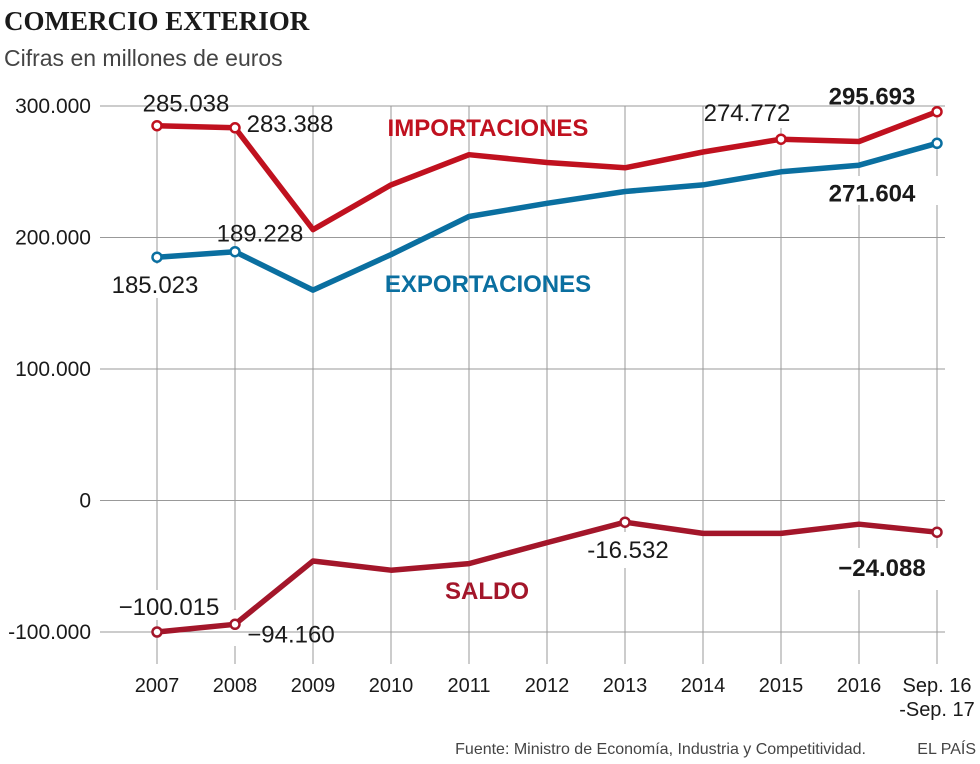 This screenshot has height=764, width=980. I want to click on exportaciones-series-label: EXPORTACIONES, so click(488, 284).